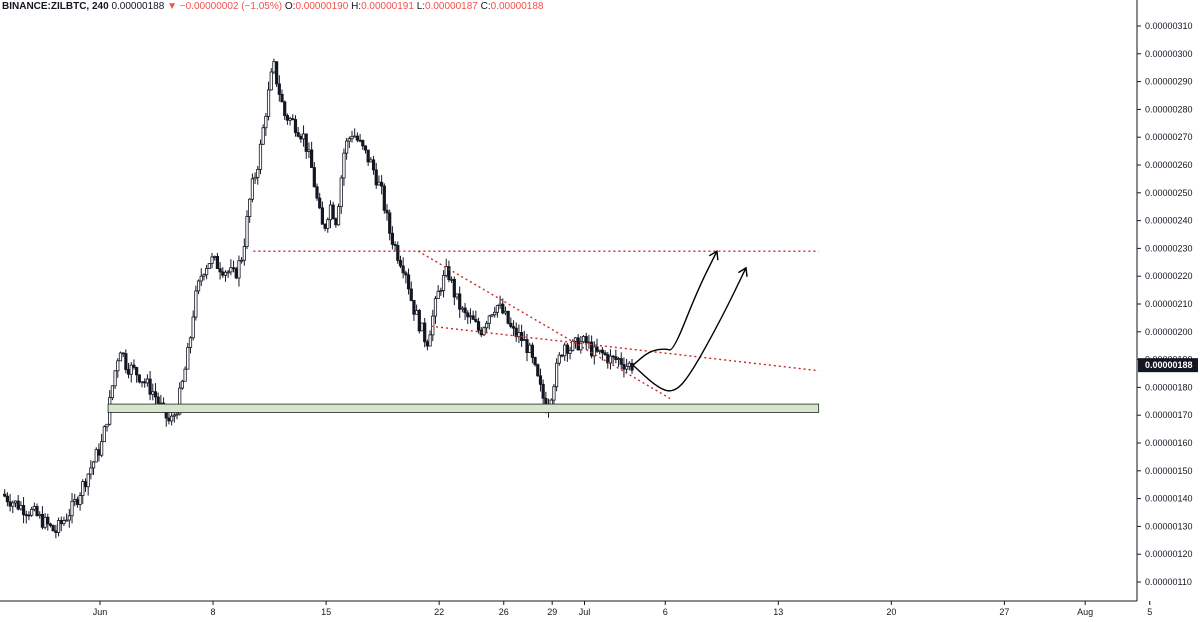 Image resolution: width=1200 pixels, height=622 pixels. Describe the element at coordinates (387, 6) in the screenshot. I see `high-value: 0.00000191` at that location.